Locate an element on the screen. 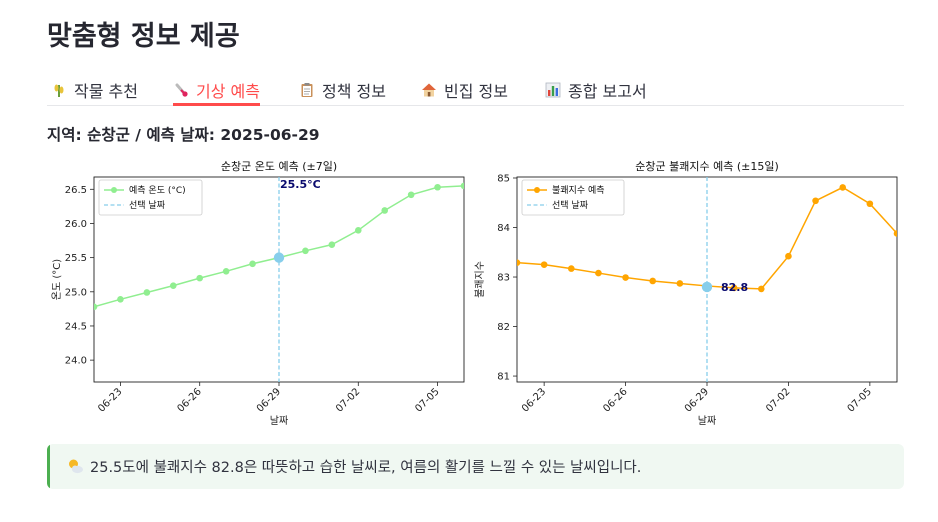  alert-accent-bar is located at coordinates (48, 466).